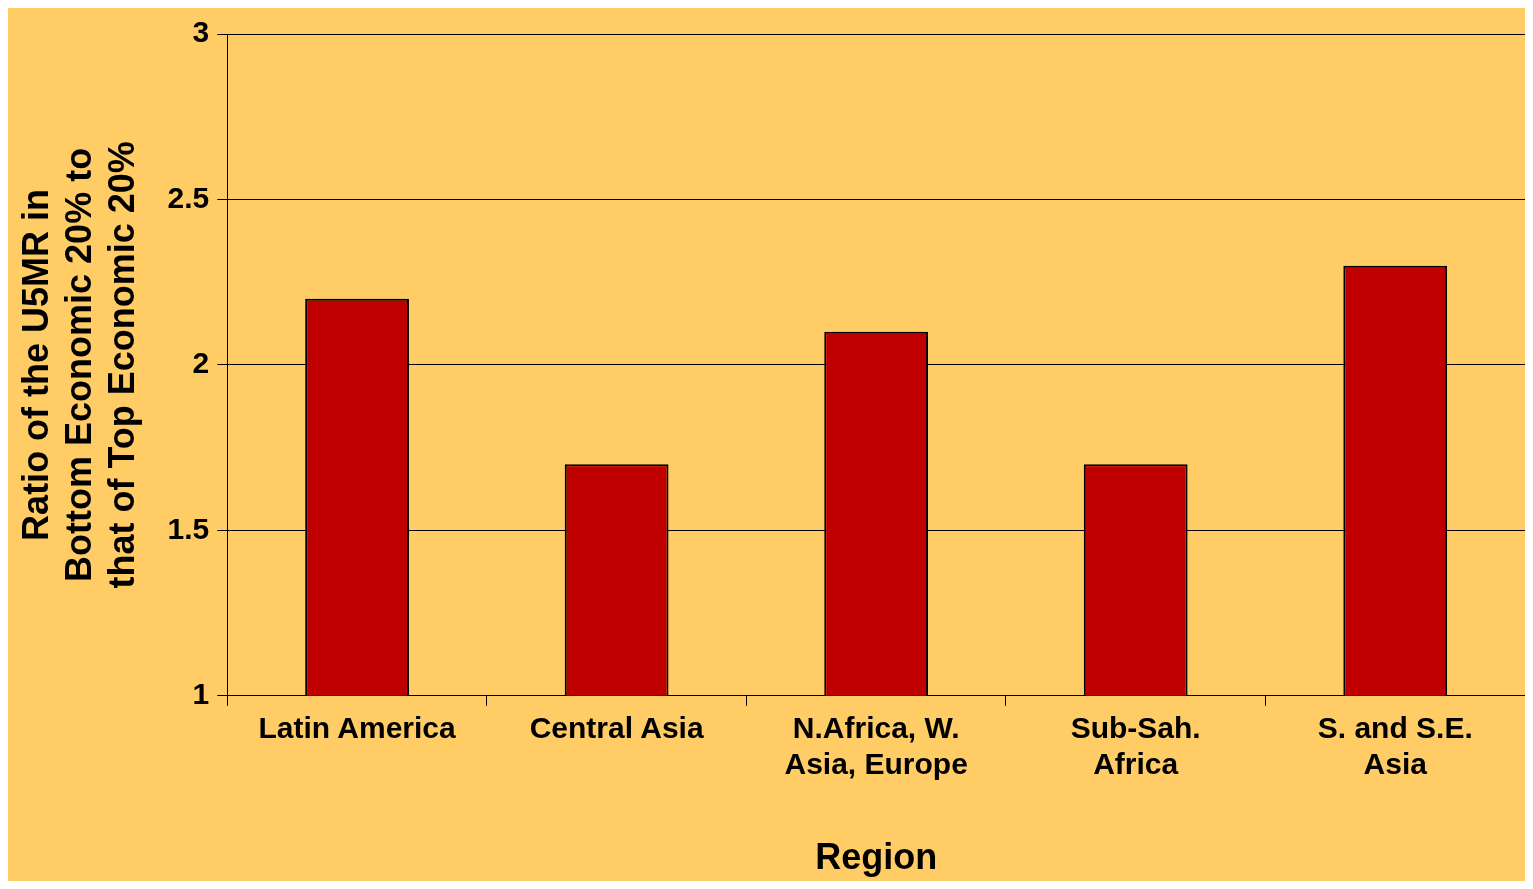 The image size is (1533, 889). I want to click on y-tick-label: 1, so click(201, 694).